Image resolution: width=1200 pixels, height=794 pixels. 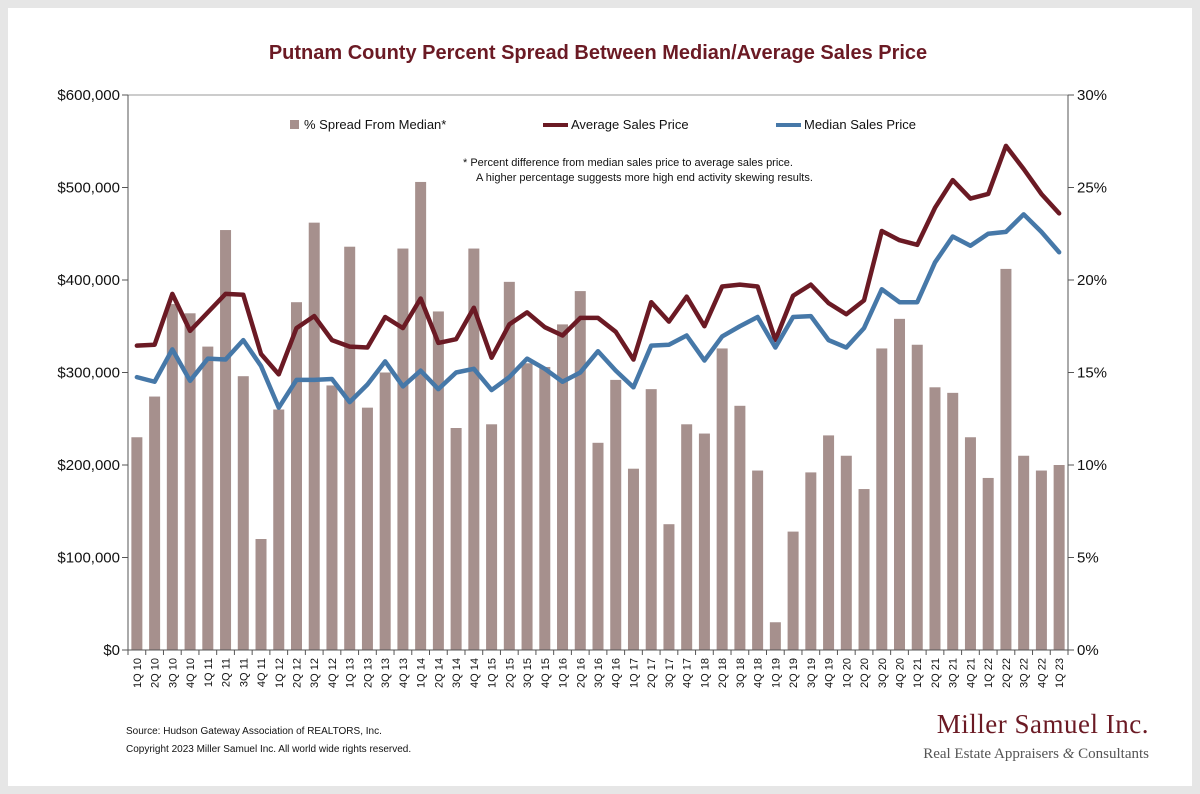 I want to click on logo-name: Miller Samuel Inc., so click(x=1043, y=724).